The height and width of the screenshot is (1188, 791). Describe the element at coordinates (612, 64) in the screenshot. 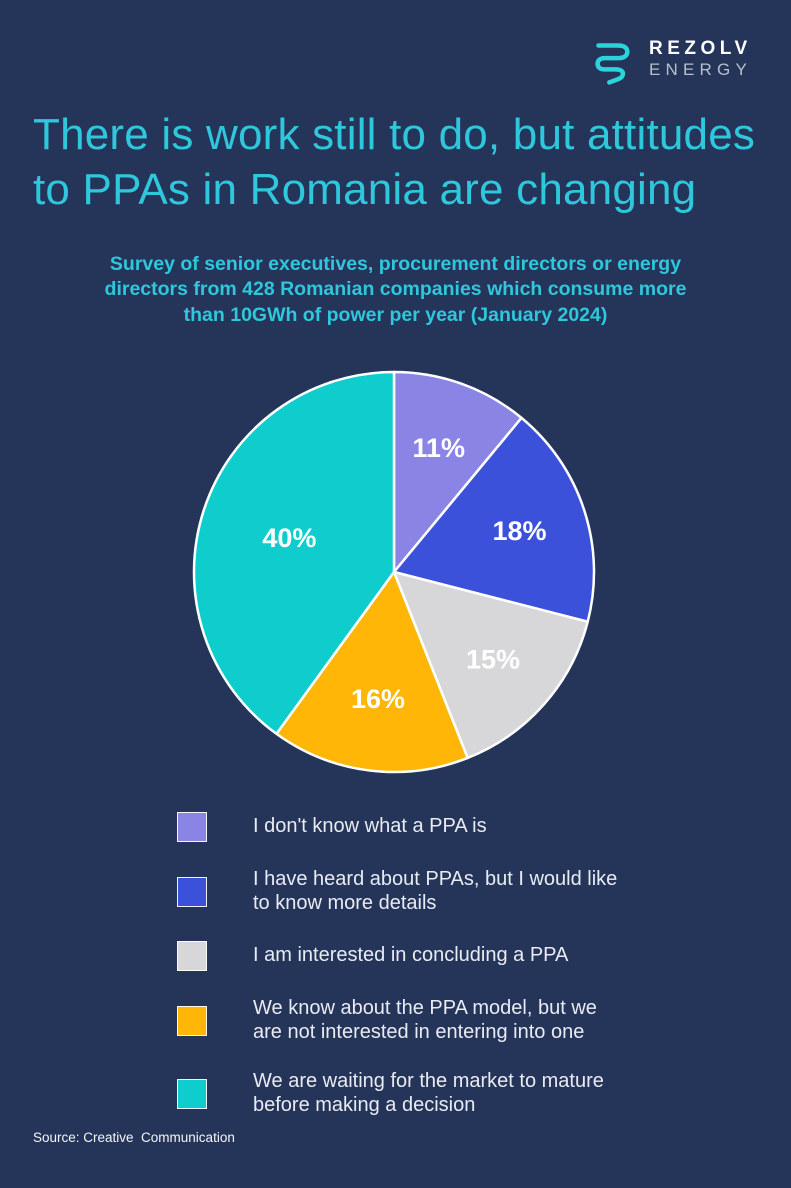

I see `rezolv-logo-icon` at that location.